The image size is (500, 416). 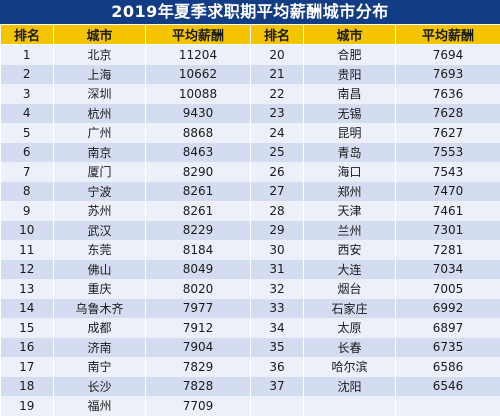 What do you see at coordinates (198, 55) in the screenshot?
I see `salary-left-cell: 11204` at bounding box center [198, 55].